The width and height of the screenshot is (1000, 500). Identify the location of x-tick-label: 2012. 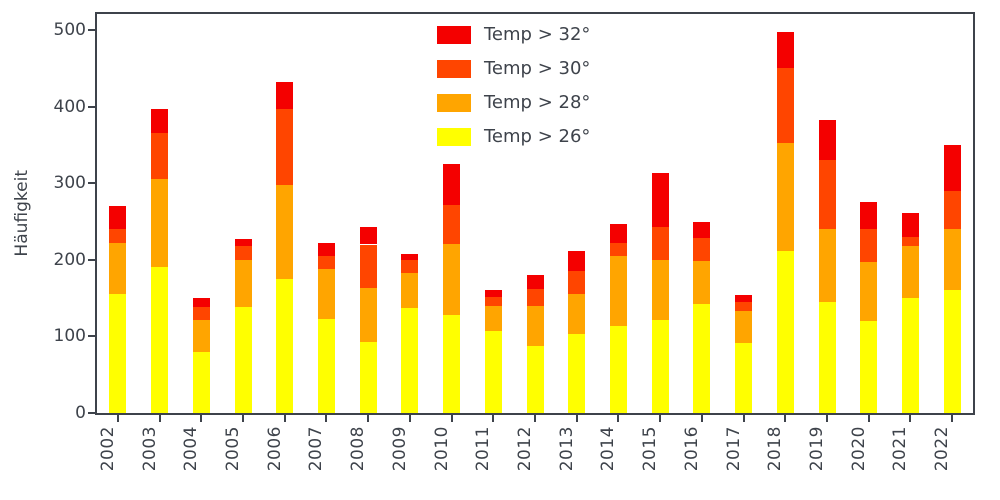
(525, 449).